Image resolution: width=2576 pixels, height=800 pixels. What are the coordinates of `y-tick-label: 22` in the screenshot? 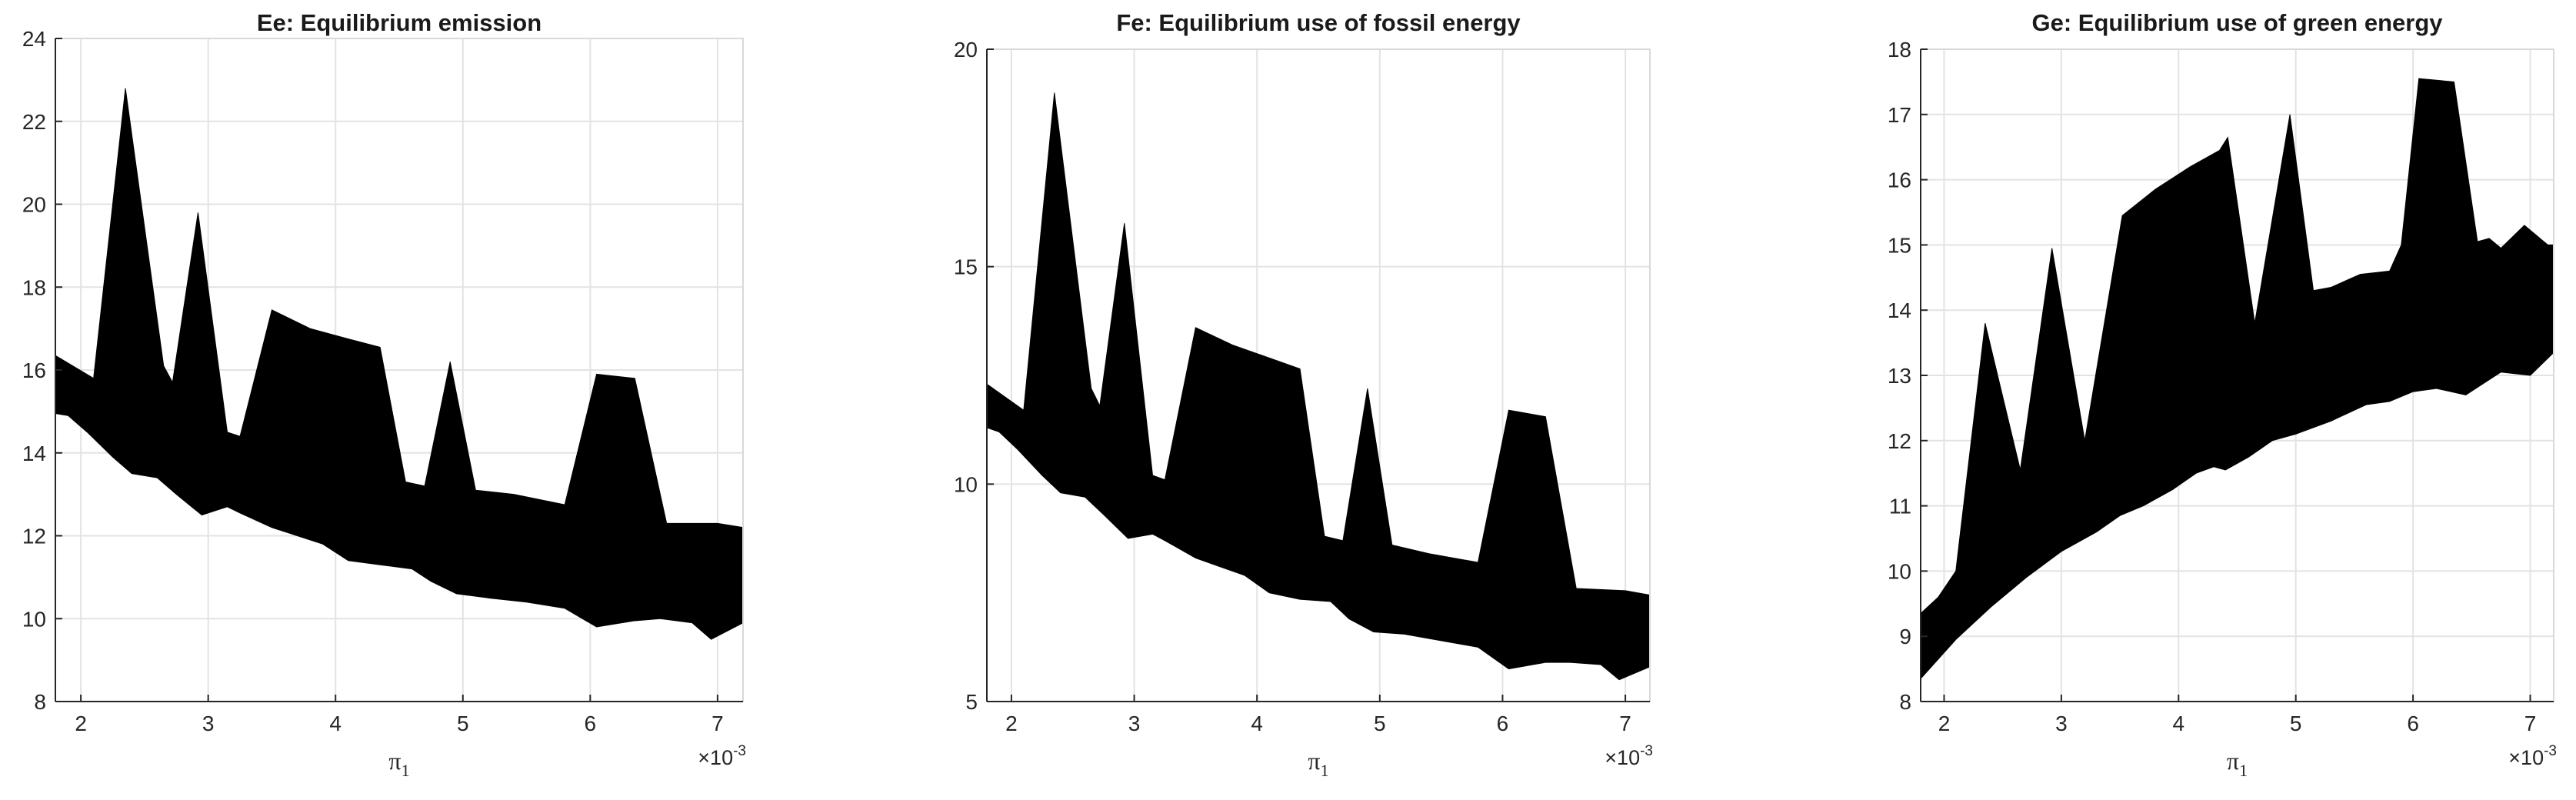 It's located at (34, 122).